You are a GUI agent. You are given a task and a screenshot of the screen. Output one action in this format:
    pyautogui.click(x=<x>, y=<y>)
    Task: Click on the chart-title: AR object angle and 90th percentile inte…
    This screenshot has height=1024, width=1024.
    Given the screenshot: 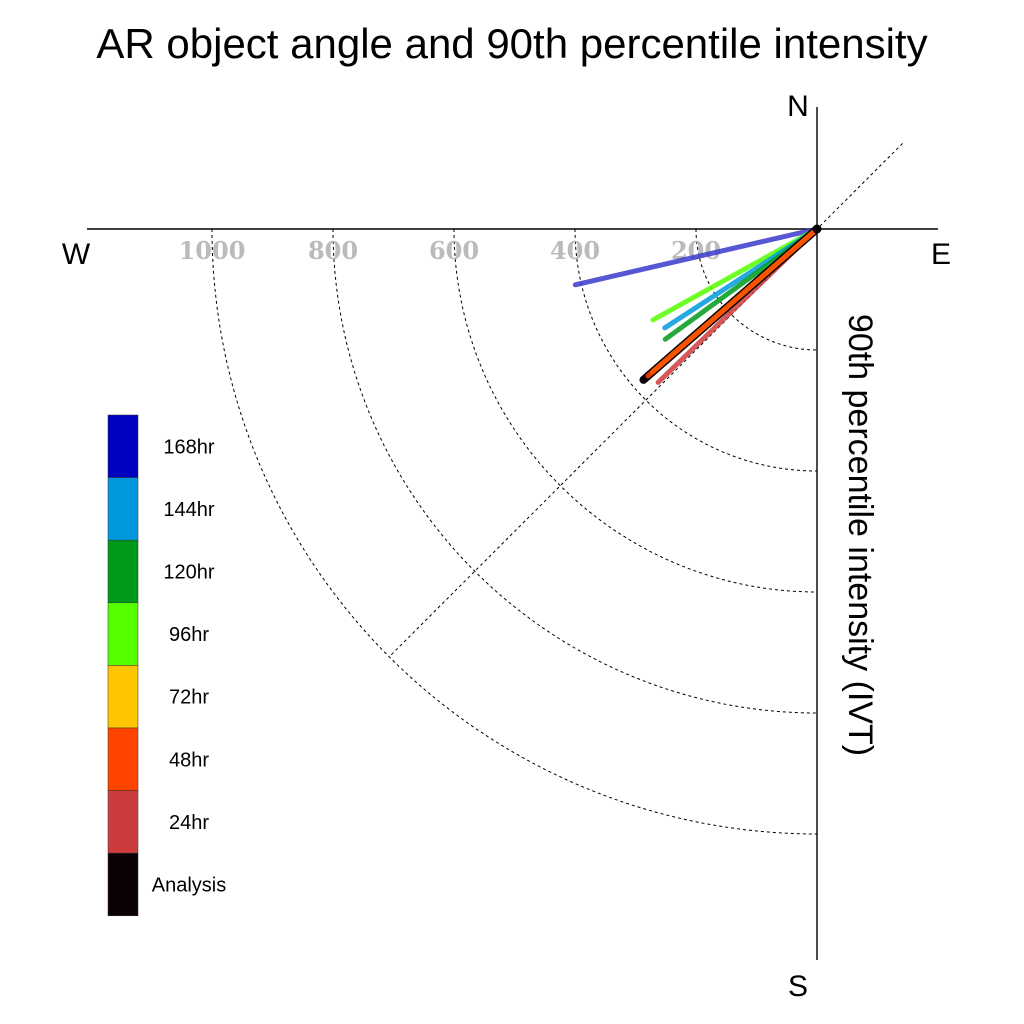 What is the action you would take?
    pyautogui.click(x=511, y=43)
    